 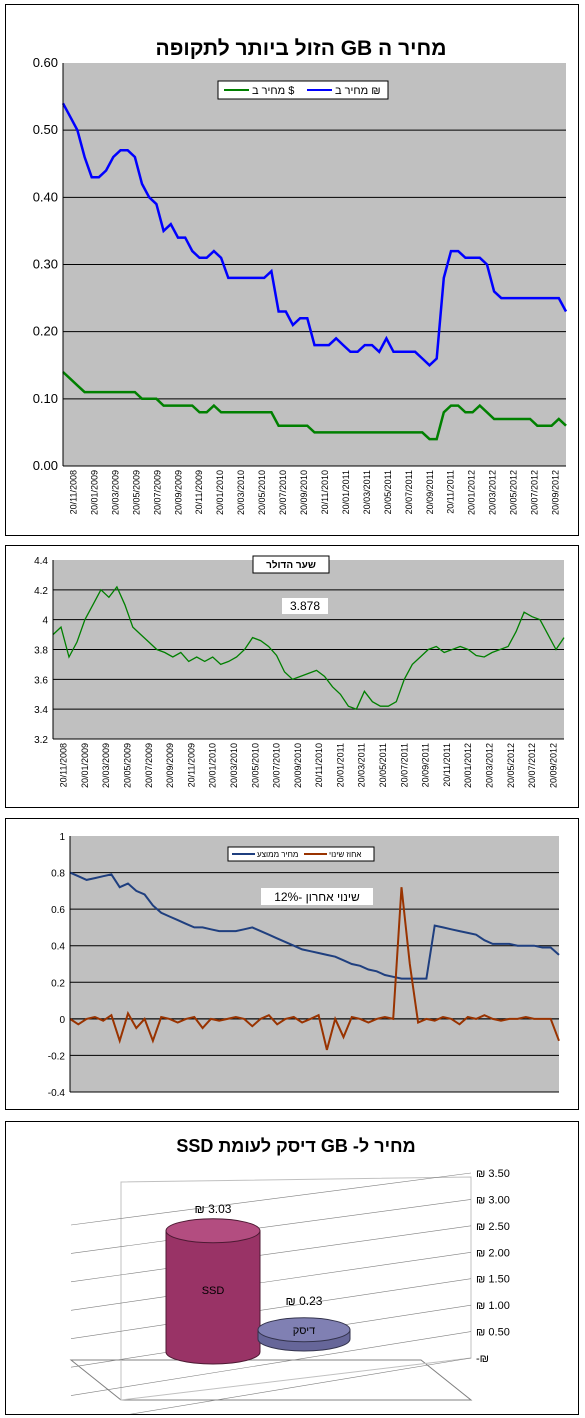 I want to click on annotation-last-change: שינוי אחרון -12%, so click(x=317, y=897).